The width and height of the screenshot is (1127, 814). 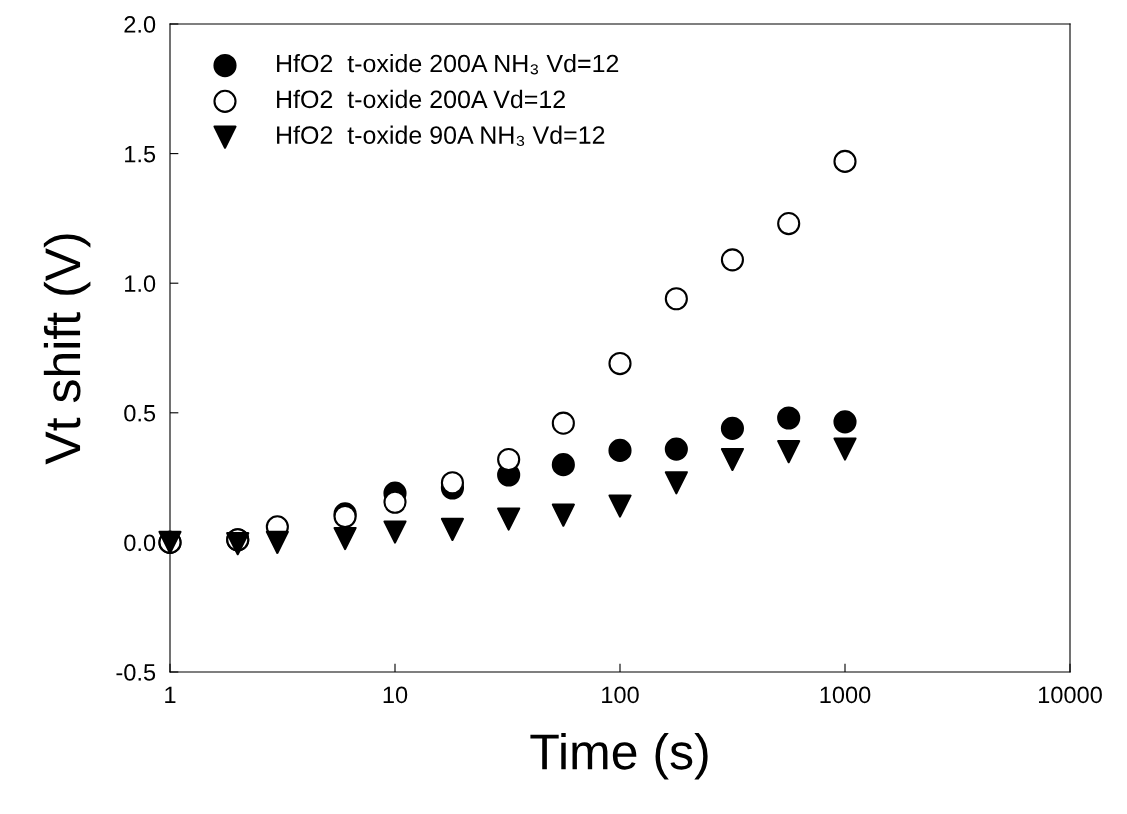 What do you see at coordinates (136, 672) in the screenshot?
I see `y-tick-label: -0.5` at bounding box center [136, 672].